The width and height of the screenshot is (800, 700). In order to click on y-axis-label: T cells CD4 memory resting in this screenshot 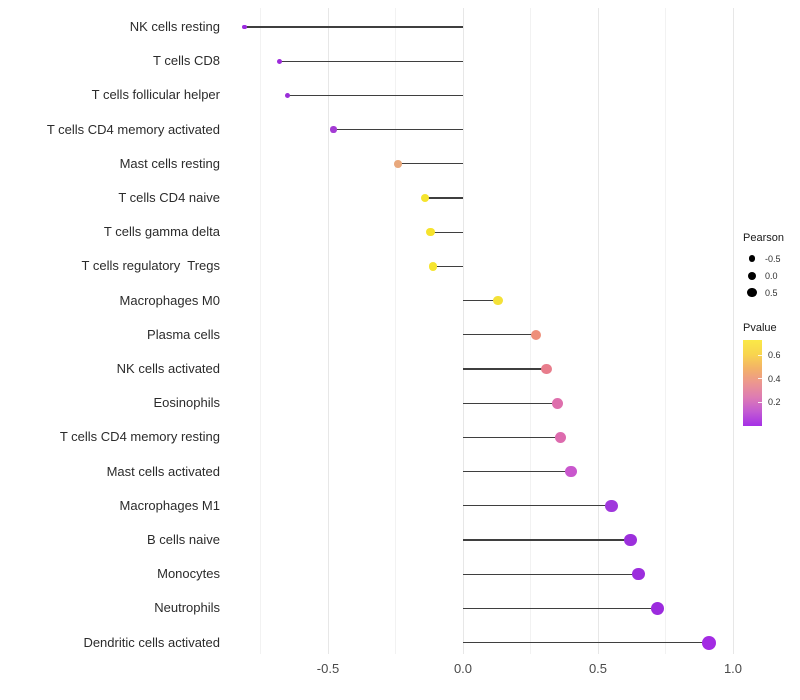, I will do `click(139, 437)`.